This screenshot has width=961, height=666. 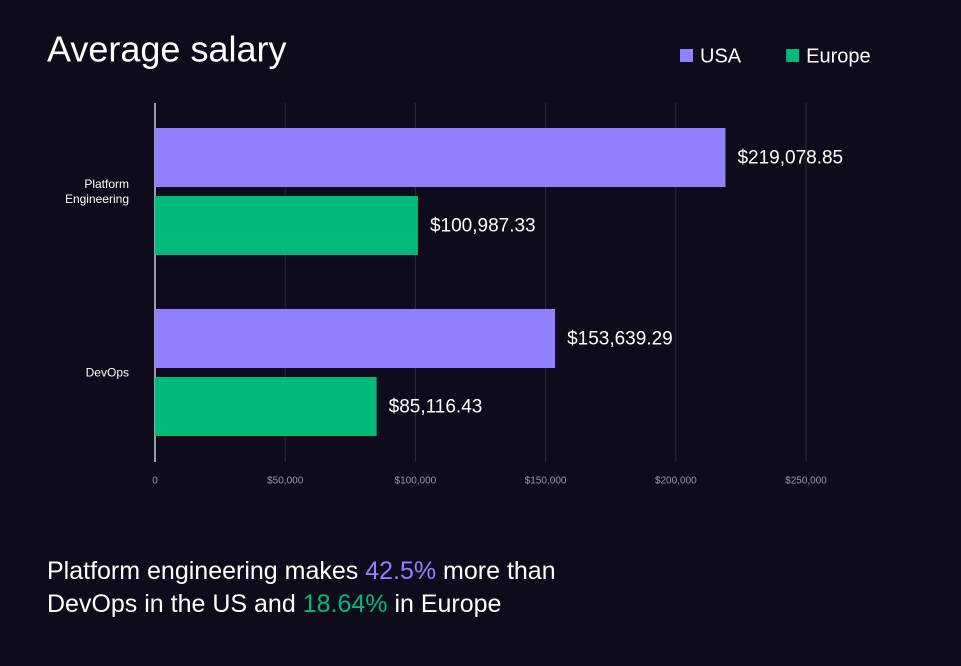 What do you see at coordinates (483, 226) in the screenshot?
I see `data-label: $100,987.33` at bounding box center [483, 226].